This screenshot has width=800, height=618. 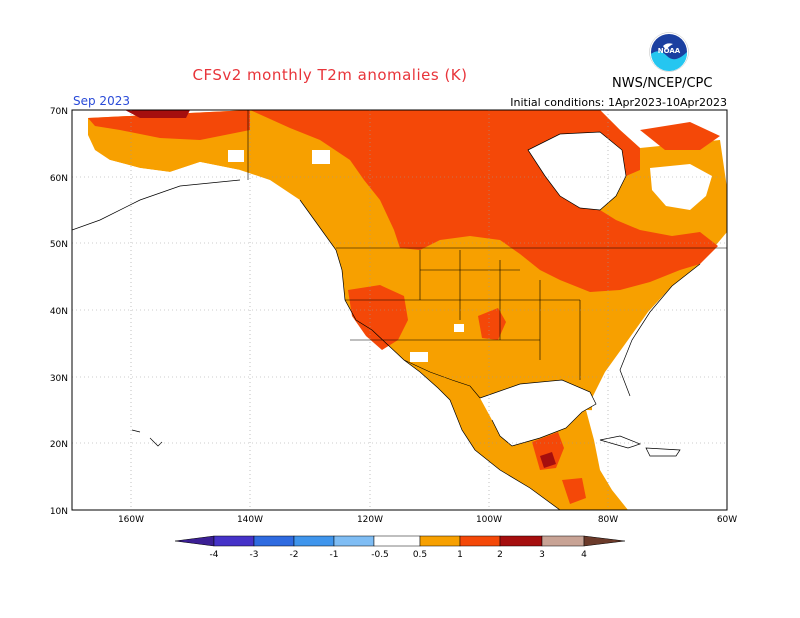 What do you see at coordinates (420, 555) in the screenshot?
I see `legend-label-p05: 0.5` at bounding box center [420, 555].